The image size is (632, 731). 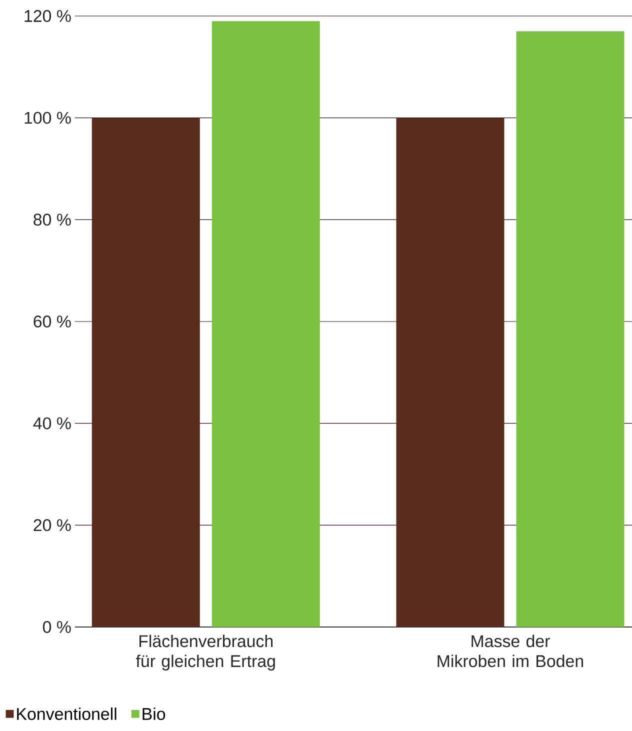 I want to click on legend-label: Bio, so click(x=154, y=714).